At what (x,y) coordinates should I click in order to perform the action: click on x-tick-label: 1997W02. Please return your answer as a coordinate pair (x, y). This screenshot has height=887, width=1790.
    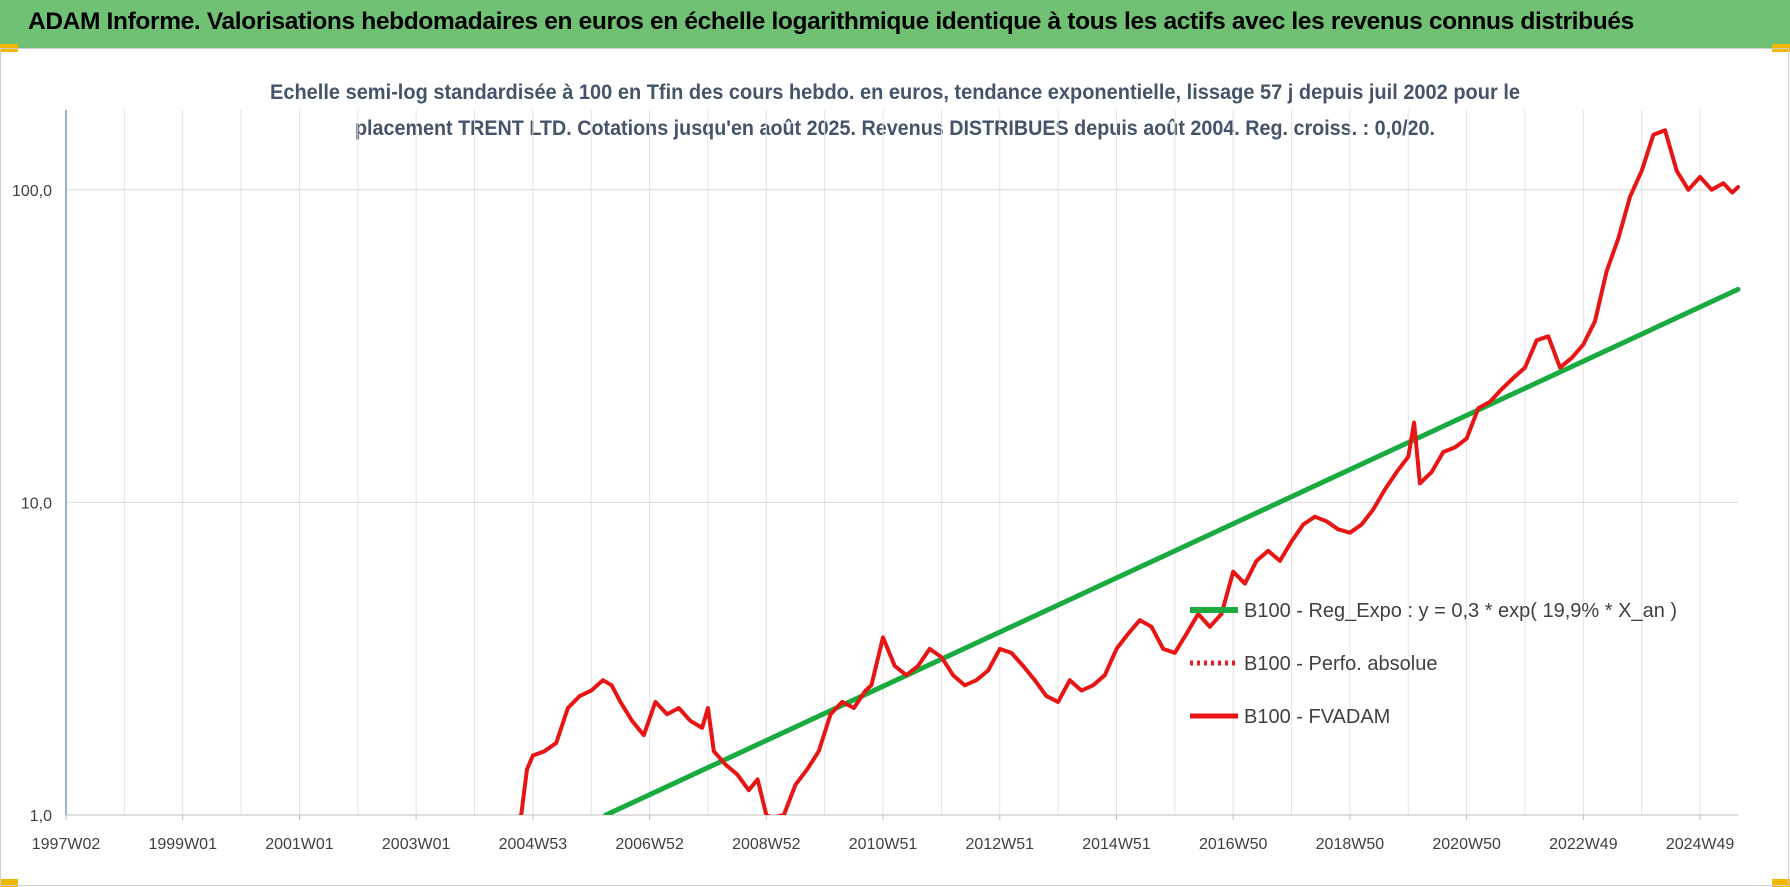
    Looking at the image, I should click on (66, 844).